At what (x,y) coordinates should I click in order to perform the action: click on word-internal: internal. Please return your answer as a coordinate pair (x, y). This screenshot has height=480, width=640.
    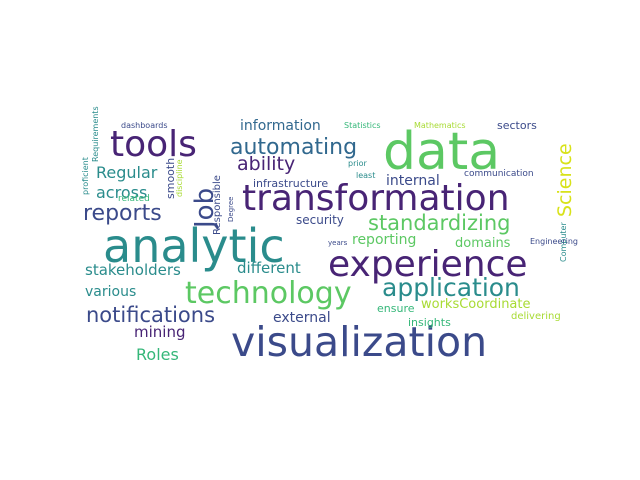
    Looking at the image, I should click on (413, 181).